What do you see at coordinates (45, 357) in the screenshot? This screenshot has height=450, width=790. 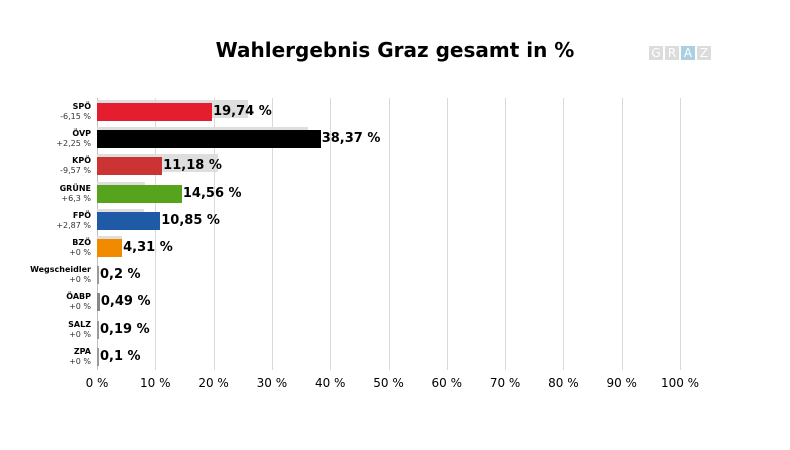 I see `category-label: ZPA +0 %` at bounding box center [45, 357].